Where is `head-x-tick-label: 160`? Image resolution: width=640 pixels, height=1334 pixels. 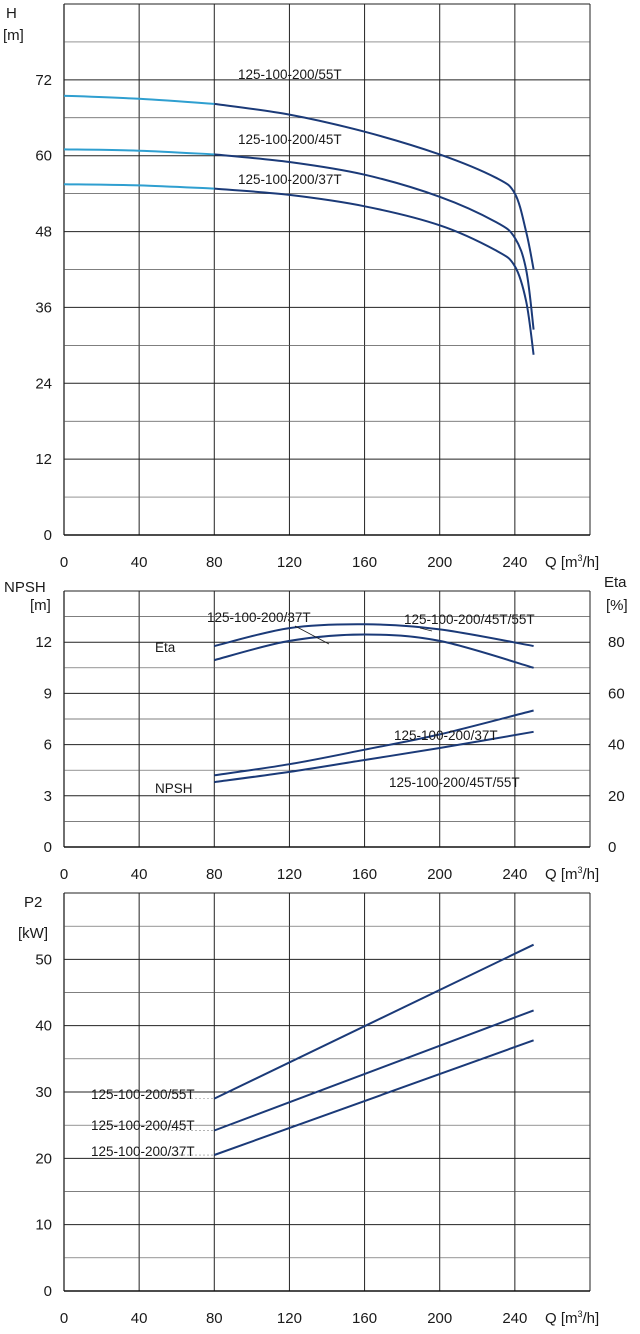
head-x-tick-label: 160 is located at coordinates (364, 562).